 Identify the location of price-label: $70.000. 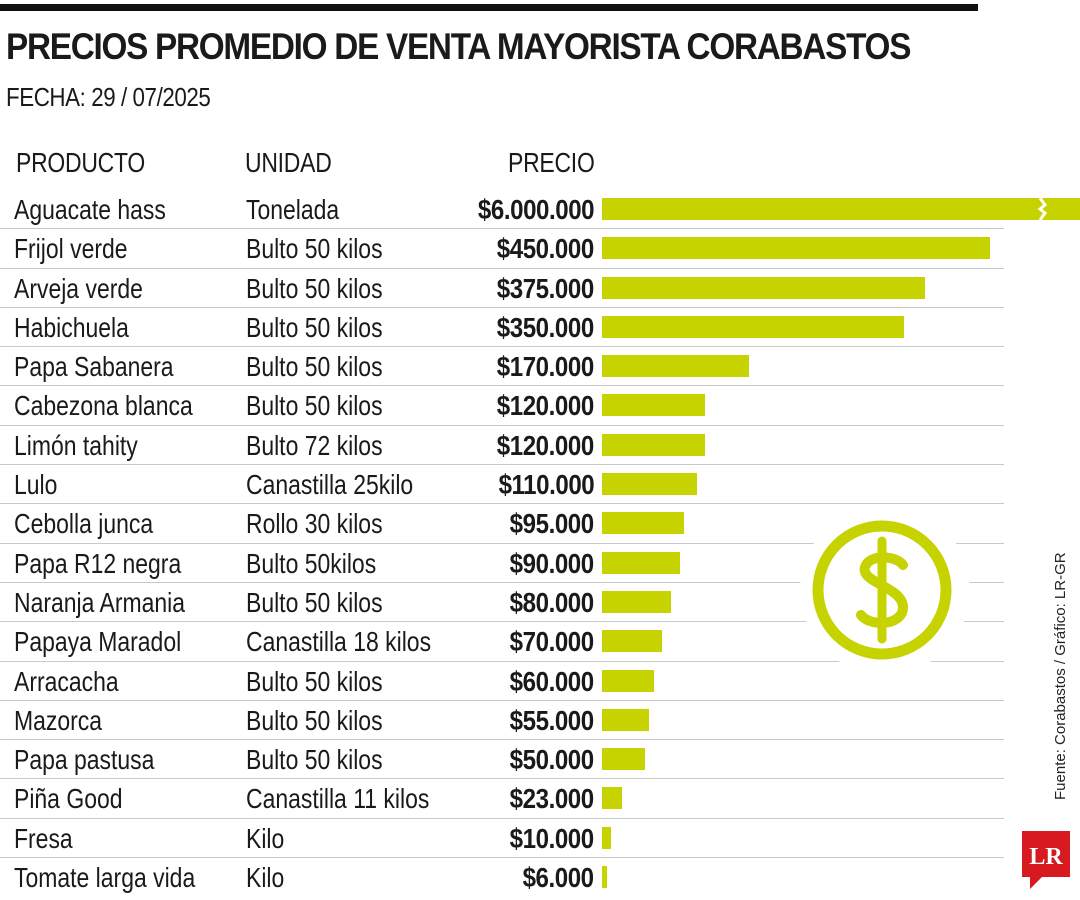
(551, 642).